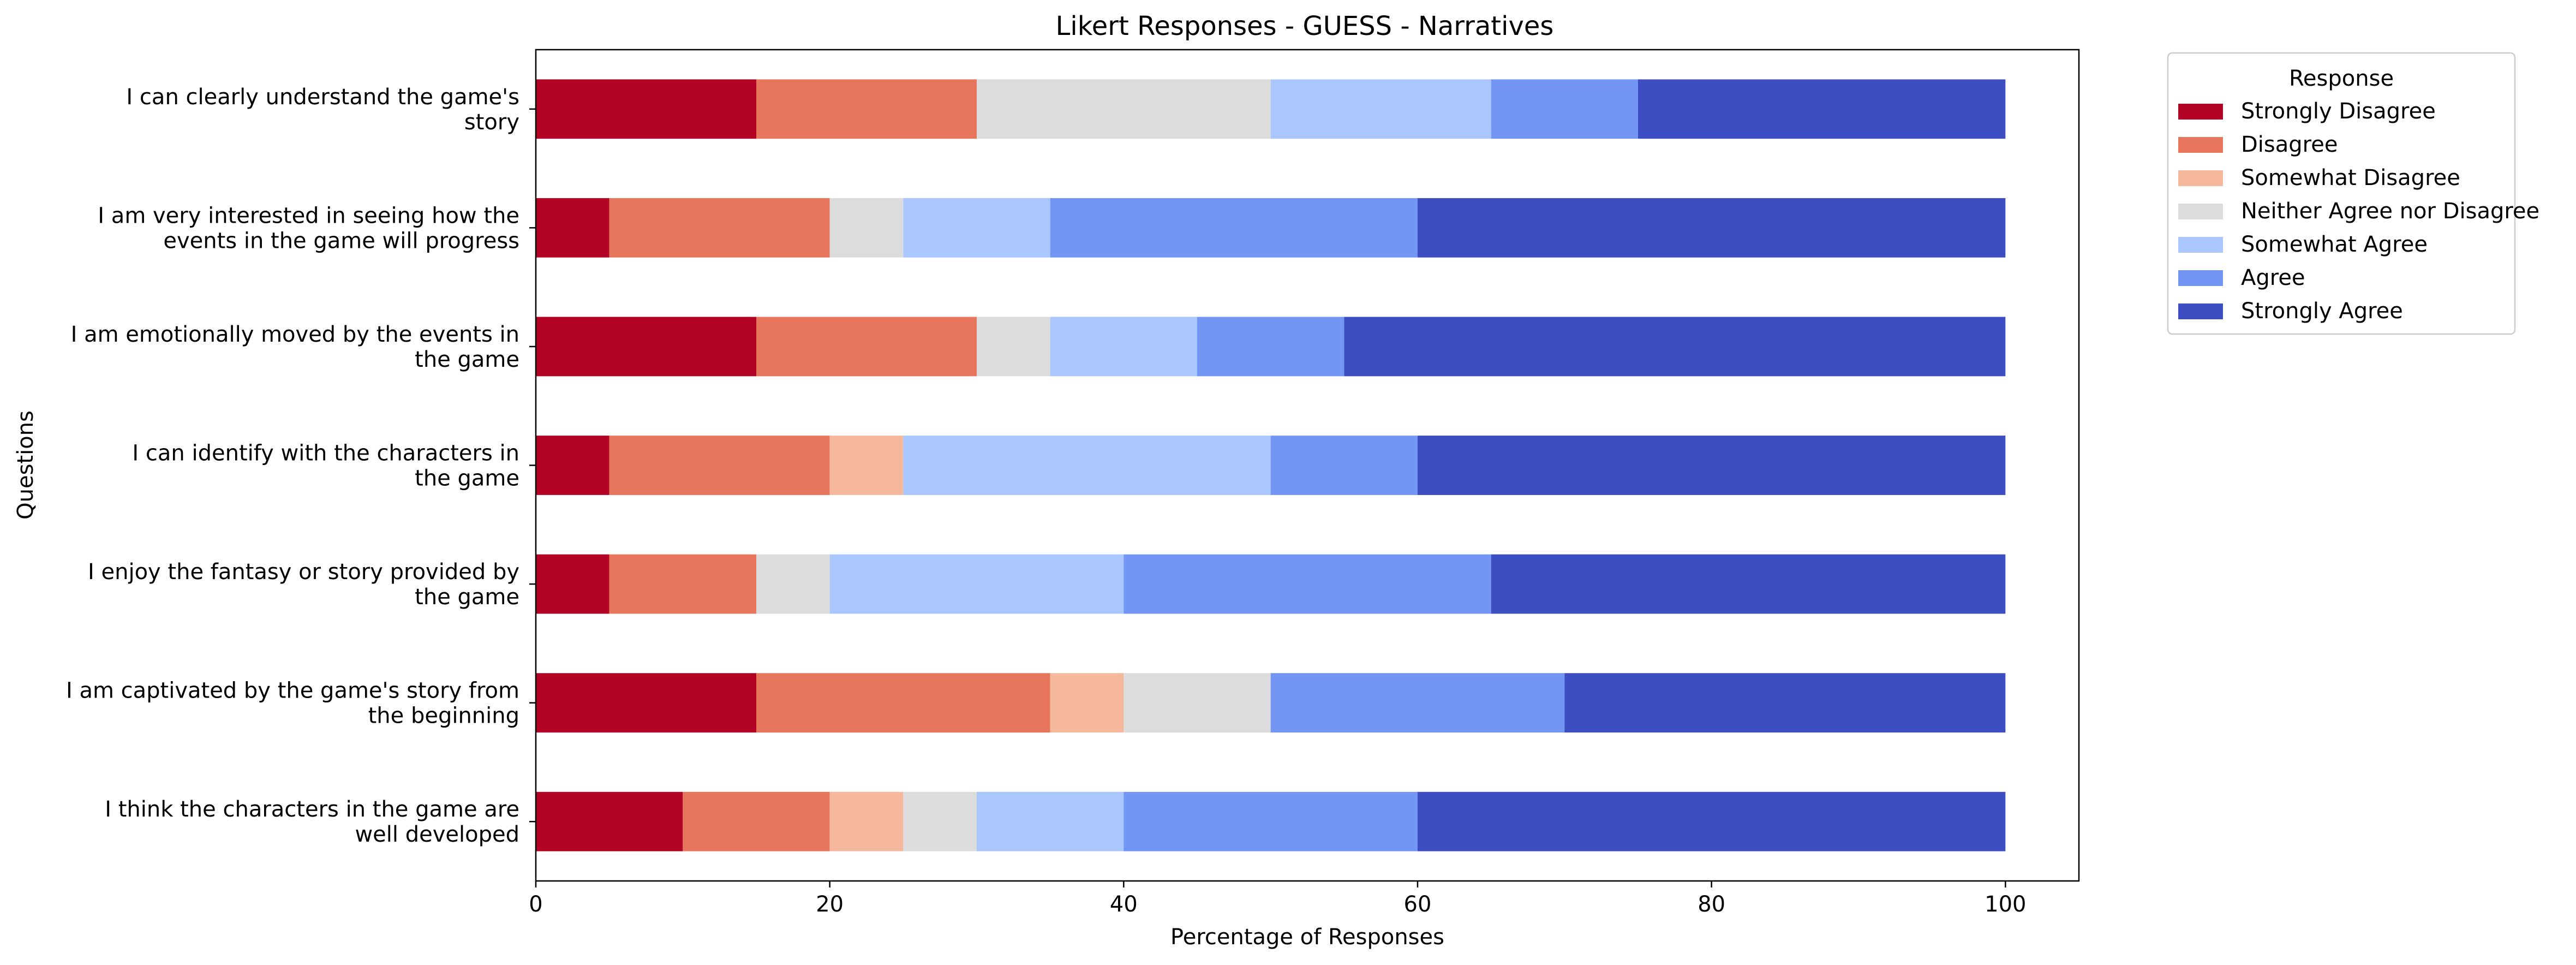  I want to click on legend-label: Strongly Disagree, so click(2338, 111).